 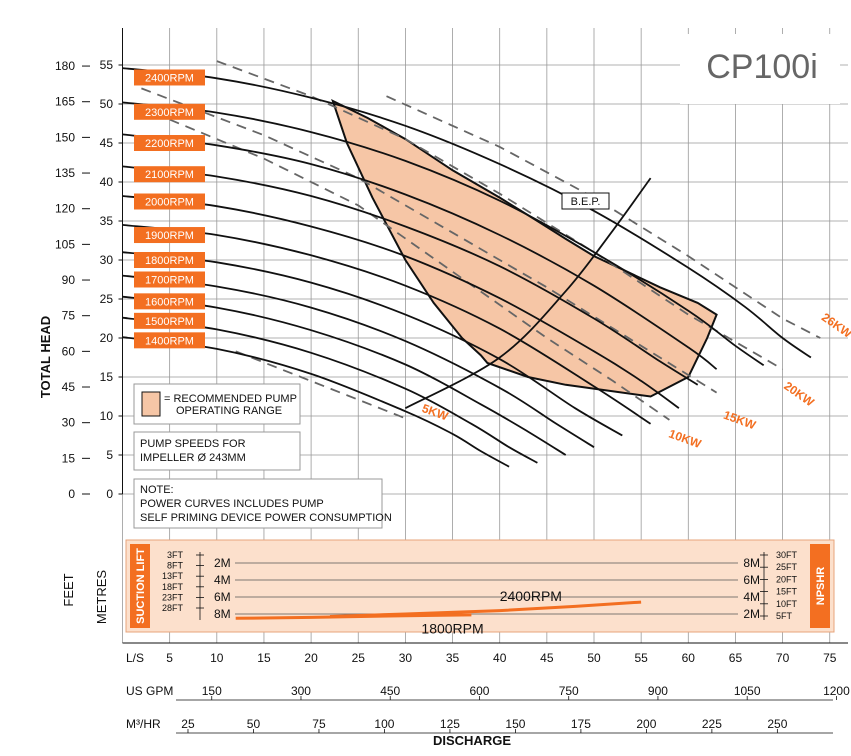 What do you see at coordinates (531, 596) in the screenshot?
I see `npshr-2400-label: 2400RPM` at bounding box center [531, 596].